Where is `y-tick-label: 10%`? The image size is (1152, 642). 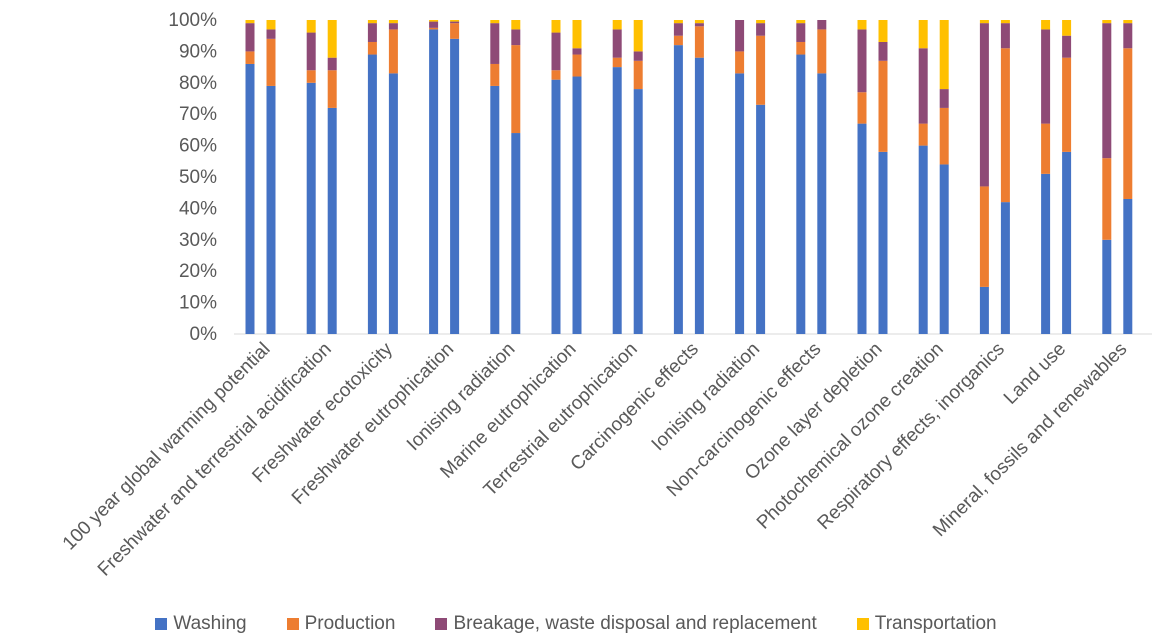
y-tick-label: 10% is located at coordinates (198, 303).